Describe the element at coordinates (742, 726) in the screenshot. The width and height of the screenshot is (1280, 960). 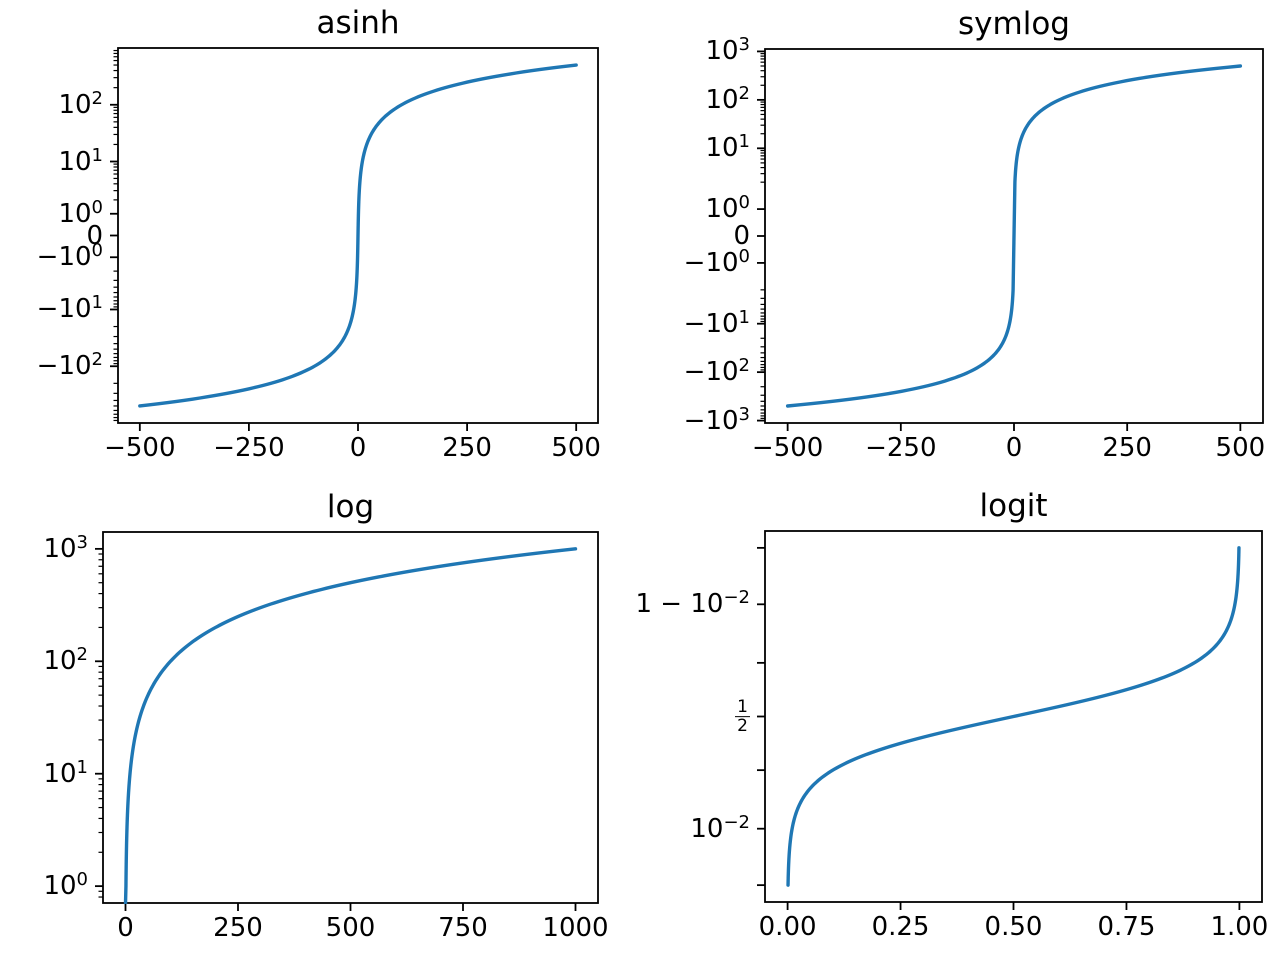
I see `fraction-part: 2` at that location.